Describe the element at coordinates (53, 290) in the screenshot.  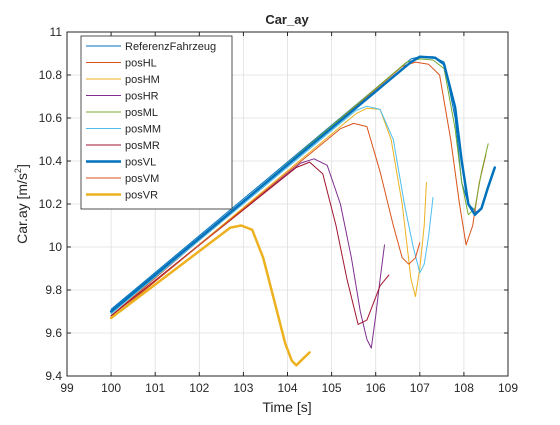
I see `y-tick-label: 9.8` at that location.